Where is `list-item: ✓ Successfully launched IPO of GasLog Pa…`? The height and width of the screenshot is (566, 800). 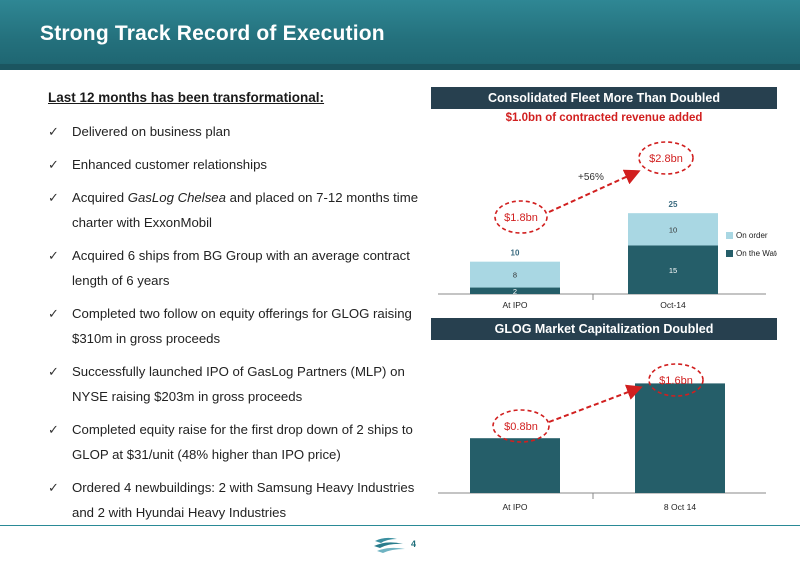 list-item: ✓ Successfully launched IPO of GasLog Pa… is located at coordinates (238, 384).